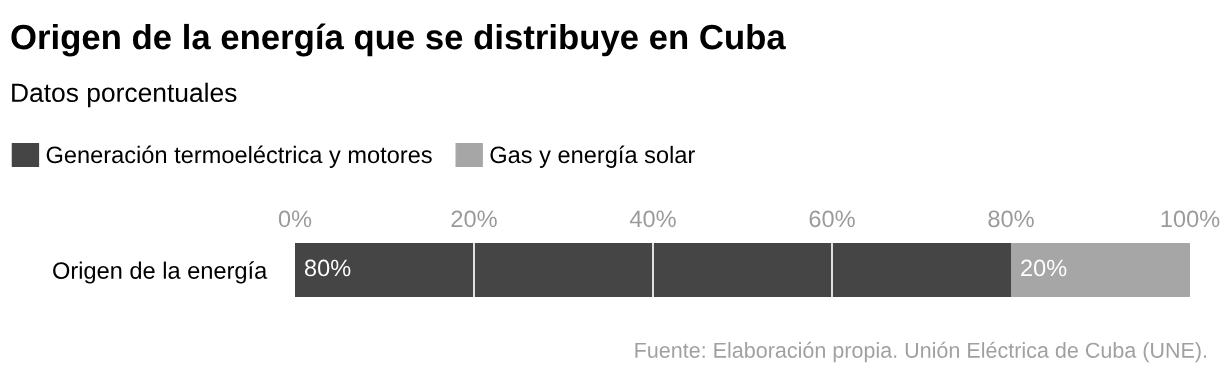  What do you see at coordinates (124, 95) in the screenshot?
I see `chart-subtitle: Datos porcentuales` at bounding box center [124, 95].